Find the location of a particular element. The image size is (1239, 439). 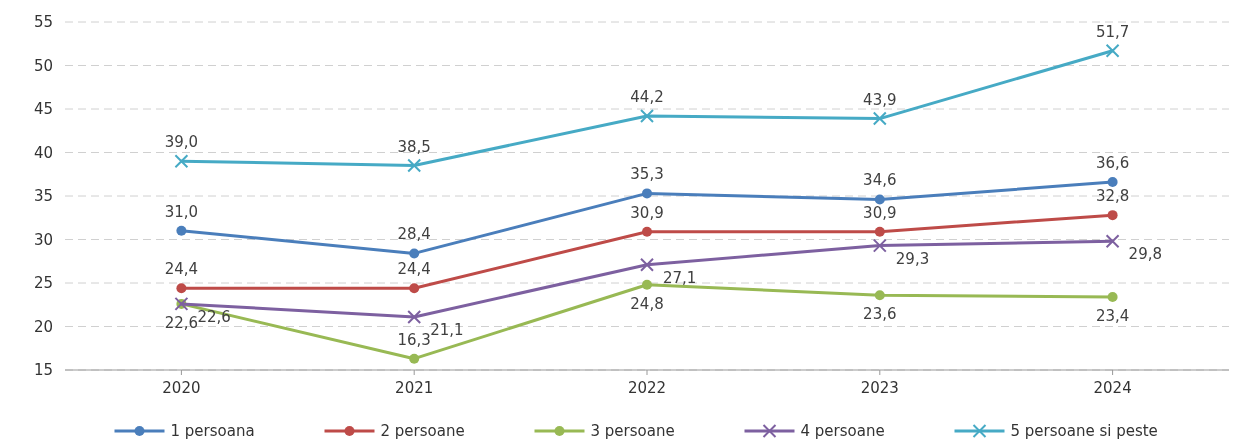

y-tick-label: 45 is located at coordinates (43, 109).